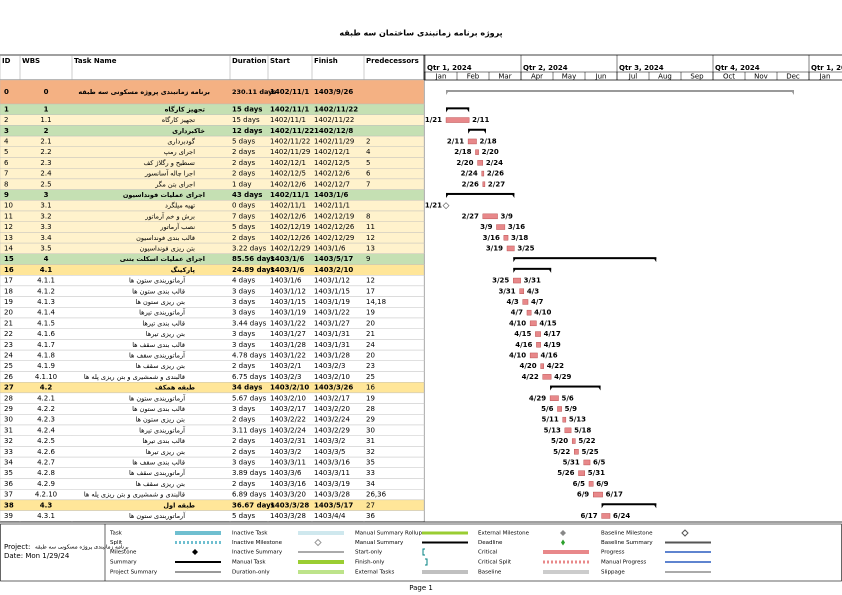  Describe the element at coordinates (332, 152) in the screenshot. I see `task-finish: 1402/12/1` at that location.